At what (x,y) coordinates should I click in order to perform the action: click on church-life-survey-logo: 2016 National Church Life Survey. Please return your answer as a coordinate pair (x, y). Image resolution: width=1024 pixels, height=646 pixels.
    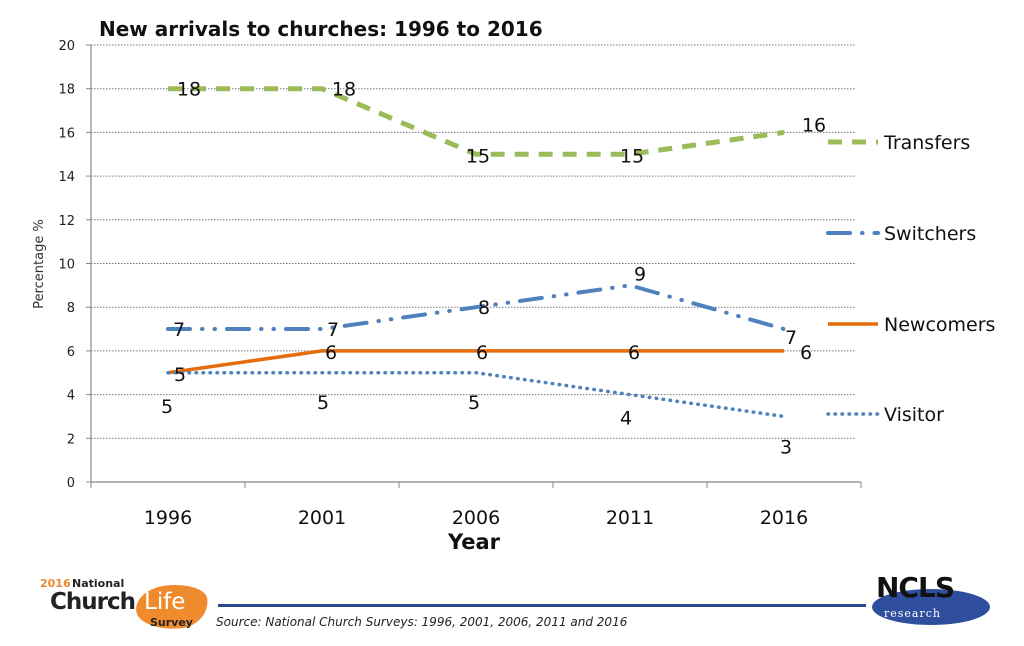
    Looking at the image, I should click on (127, 602).